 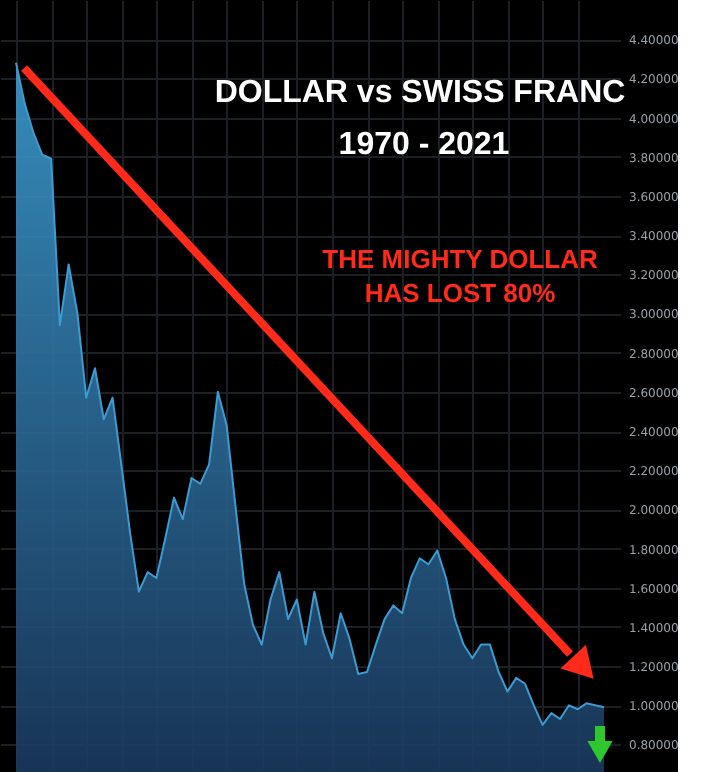 I want to click on text: 1970 - 2021, so click(x=424, y=145).